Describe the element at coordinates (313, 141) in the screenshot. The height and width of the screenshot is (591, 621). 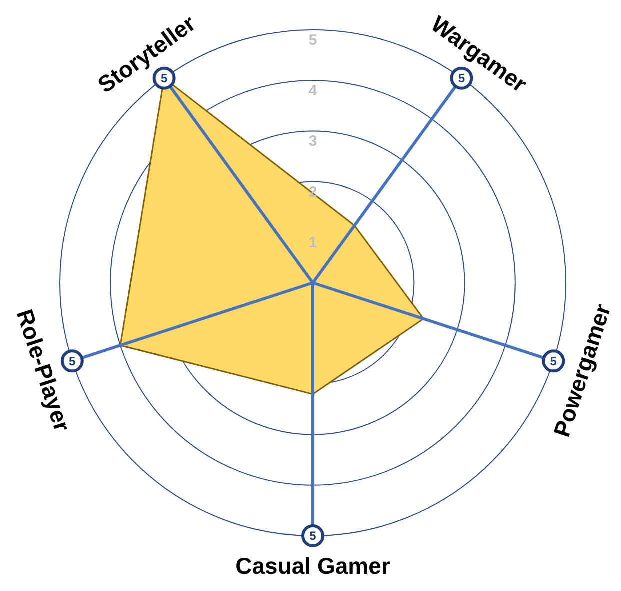
I see `y-tick-label: 3` at that location.